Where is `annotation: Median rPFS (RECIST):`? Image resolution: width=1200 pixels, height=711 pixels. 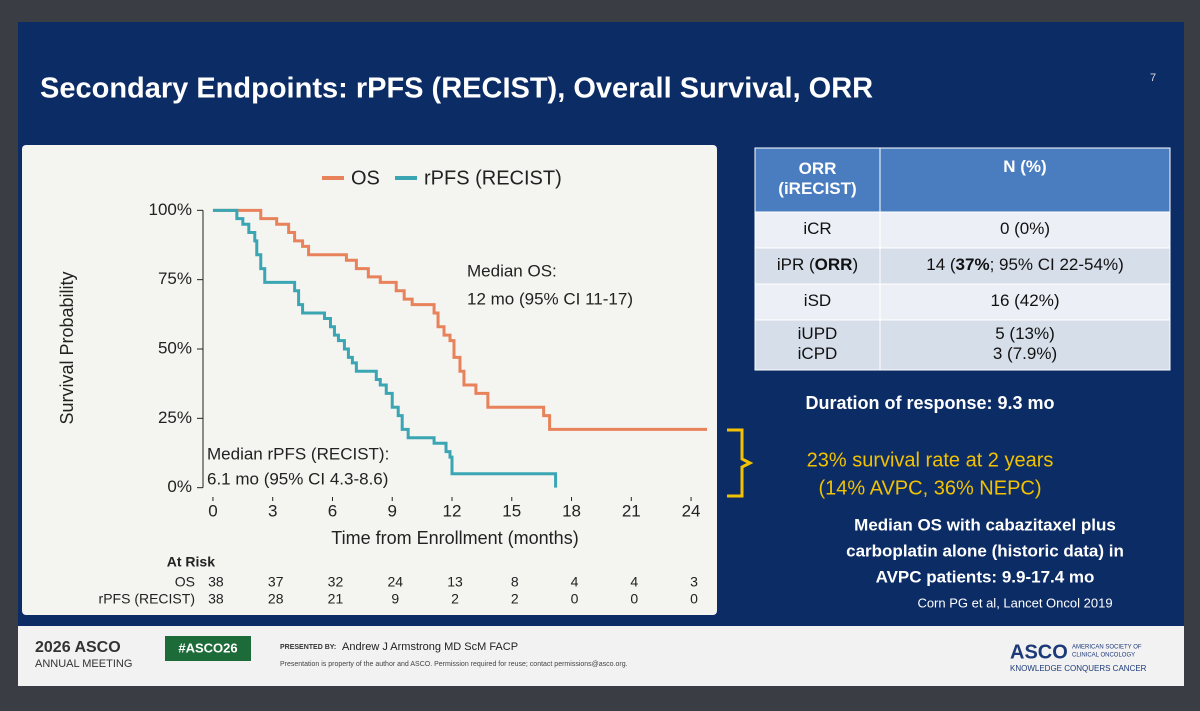
annotation: Median rPFS (RECIST): is located at coordinates (298, 453).